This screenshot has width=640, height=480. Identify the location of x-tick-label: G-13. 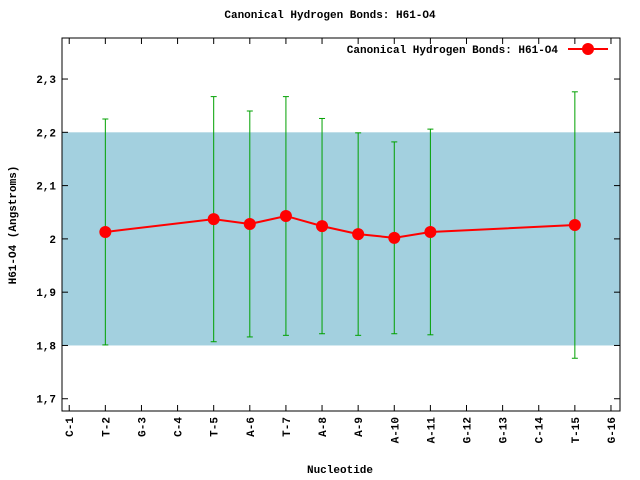
(505, 430).